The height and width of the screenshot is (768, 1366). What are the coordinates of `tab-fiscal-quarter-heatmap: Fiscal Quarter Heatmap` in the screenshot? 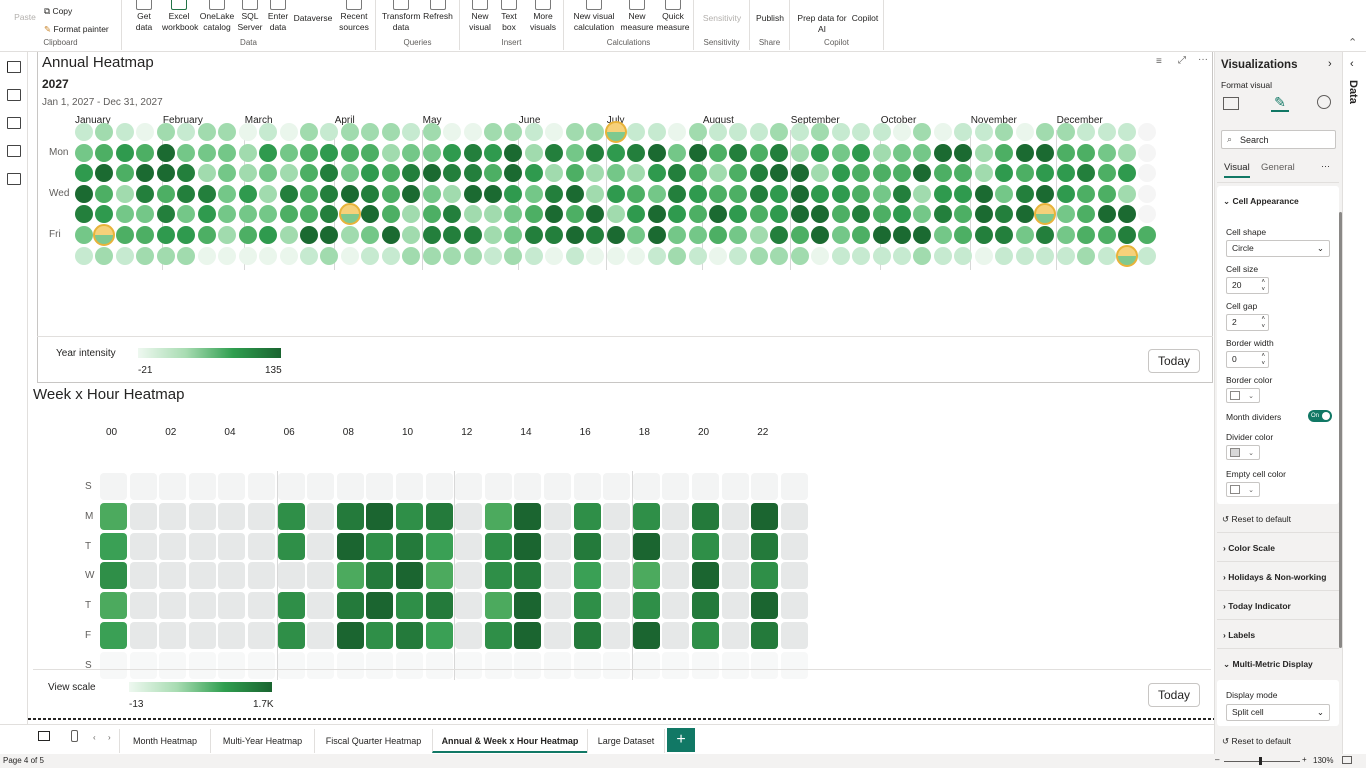 It's located at (373, 741).